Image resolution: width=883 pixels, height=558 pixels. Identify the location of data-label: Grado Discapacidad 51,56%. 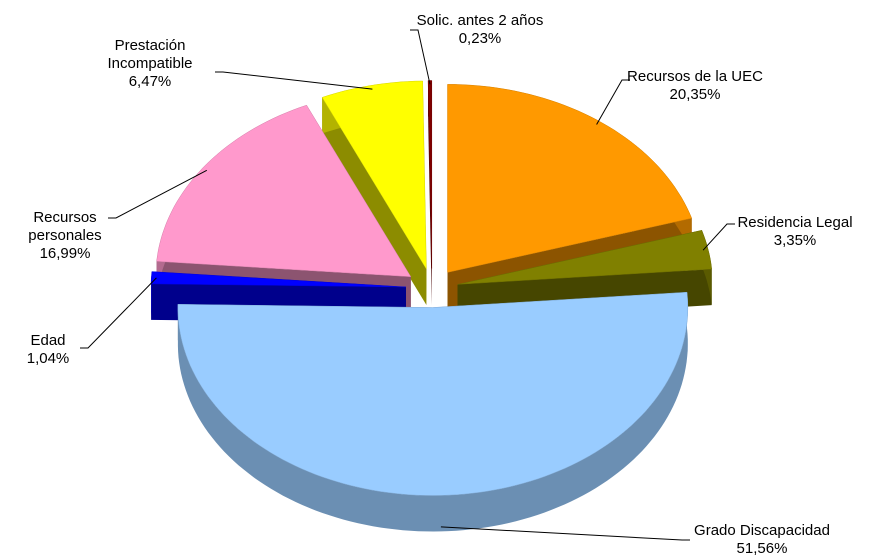
(762, 540).